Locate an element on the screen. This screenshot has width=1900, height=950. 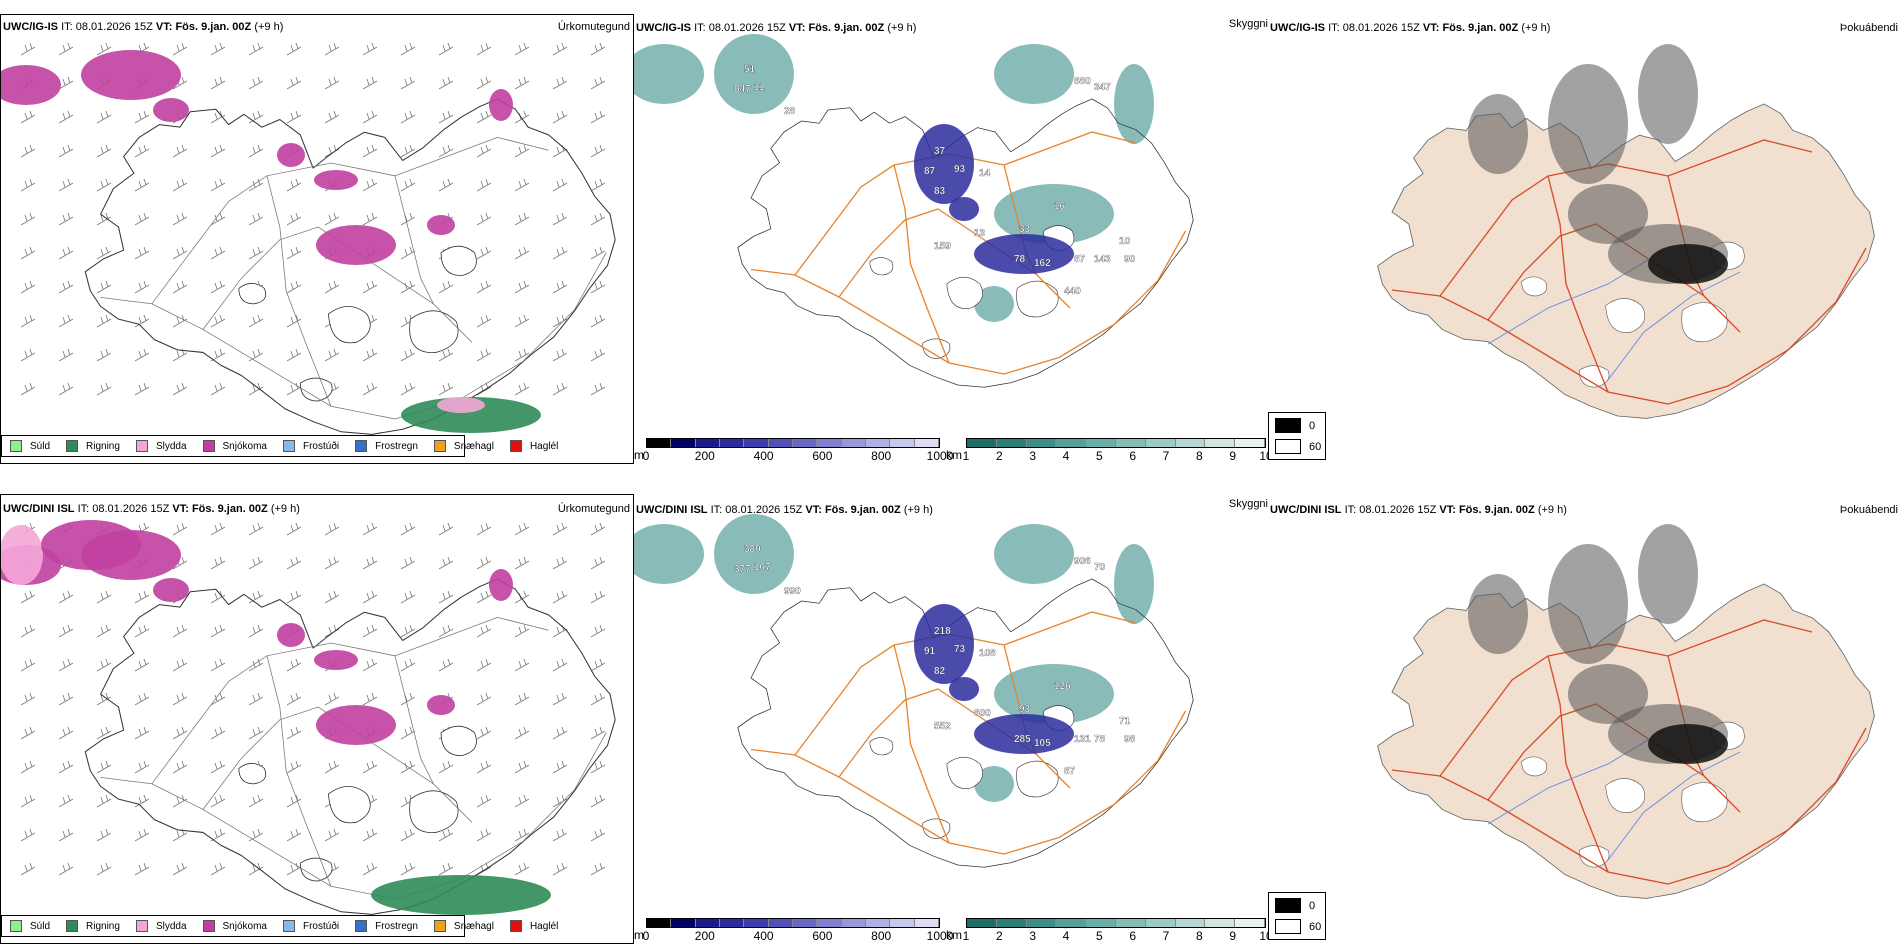
visibility-value-label: 880 is located at coordinates (1082, 81).